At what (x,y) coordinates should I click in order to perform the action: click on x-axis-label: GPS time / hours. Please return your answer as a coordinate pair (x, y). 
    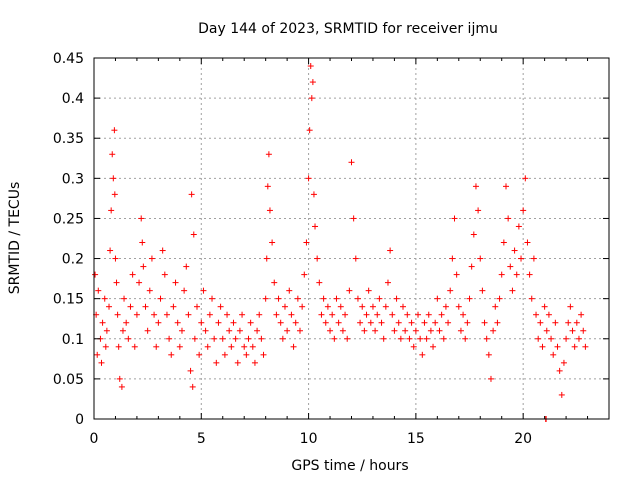
    Looking at the image, I should click on (349, 466).